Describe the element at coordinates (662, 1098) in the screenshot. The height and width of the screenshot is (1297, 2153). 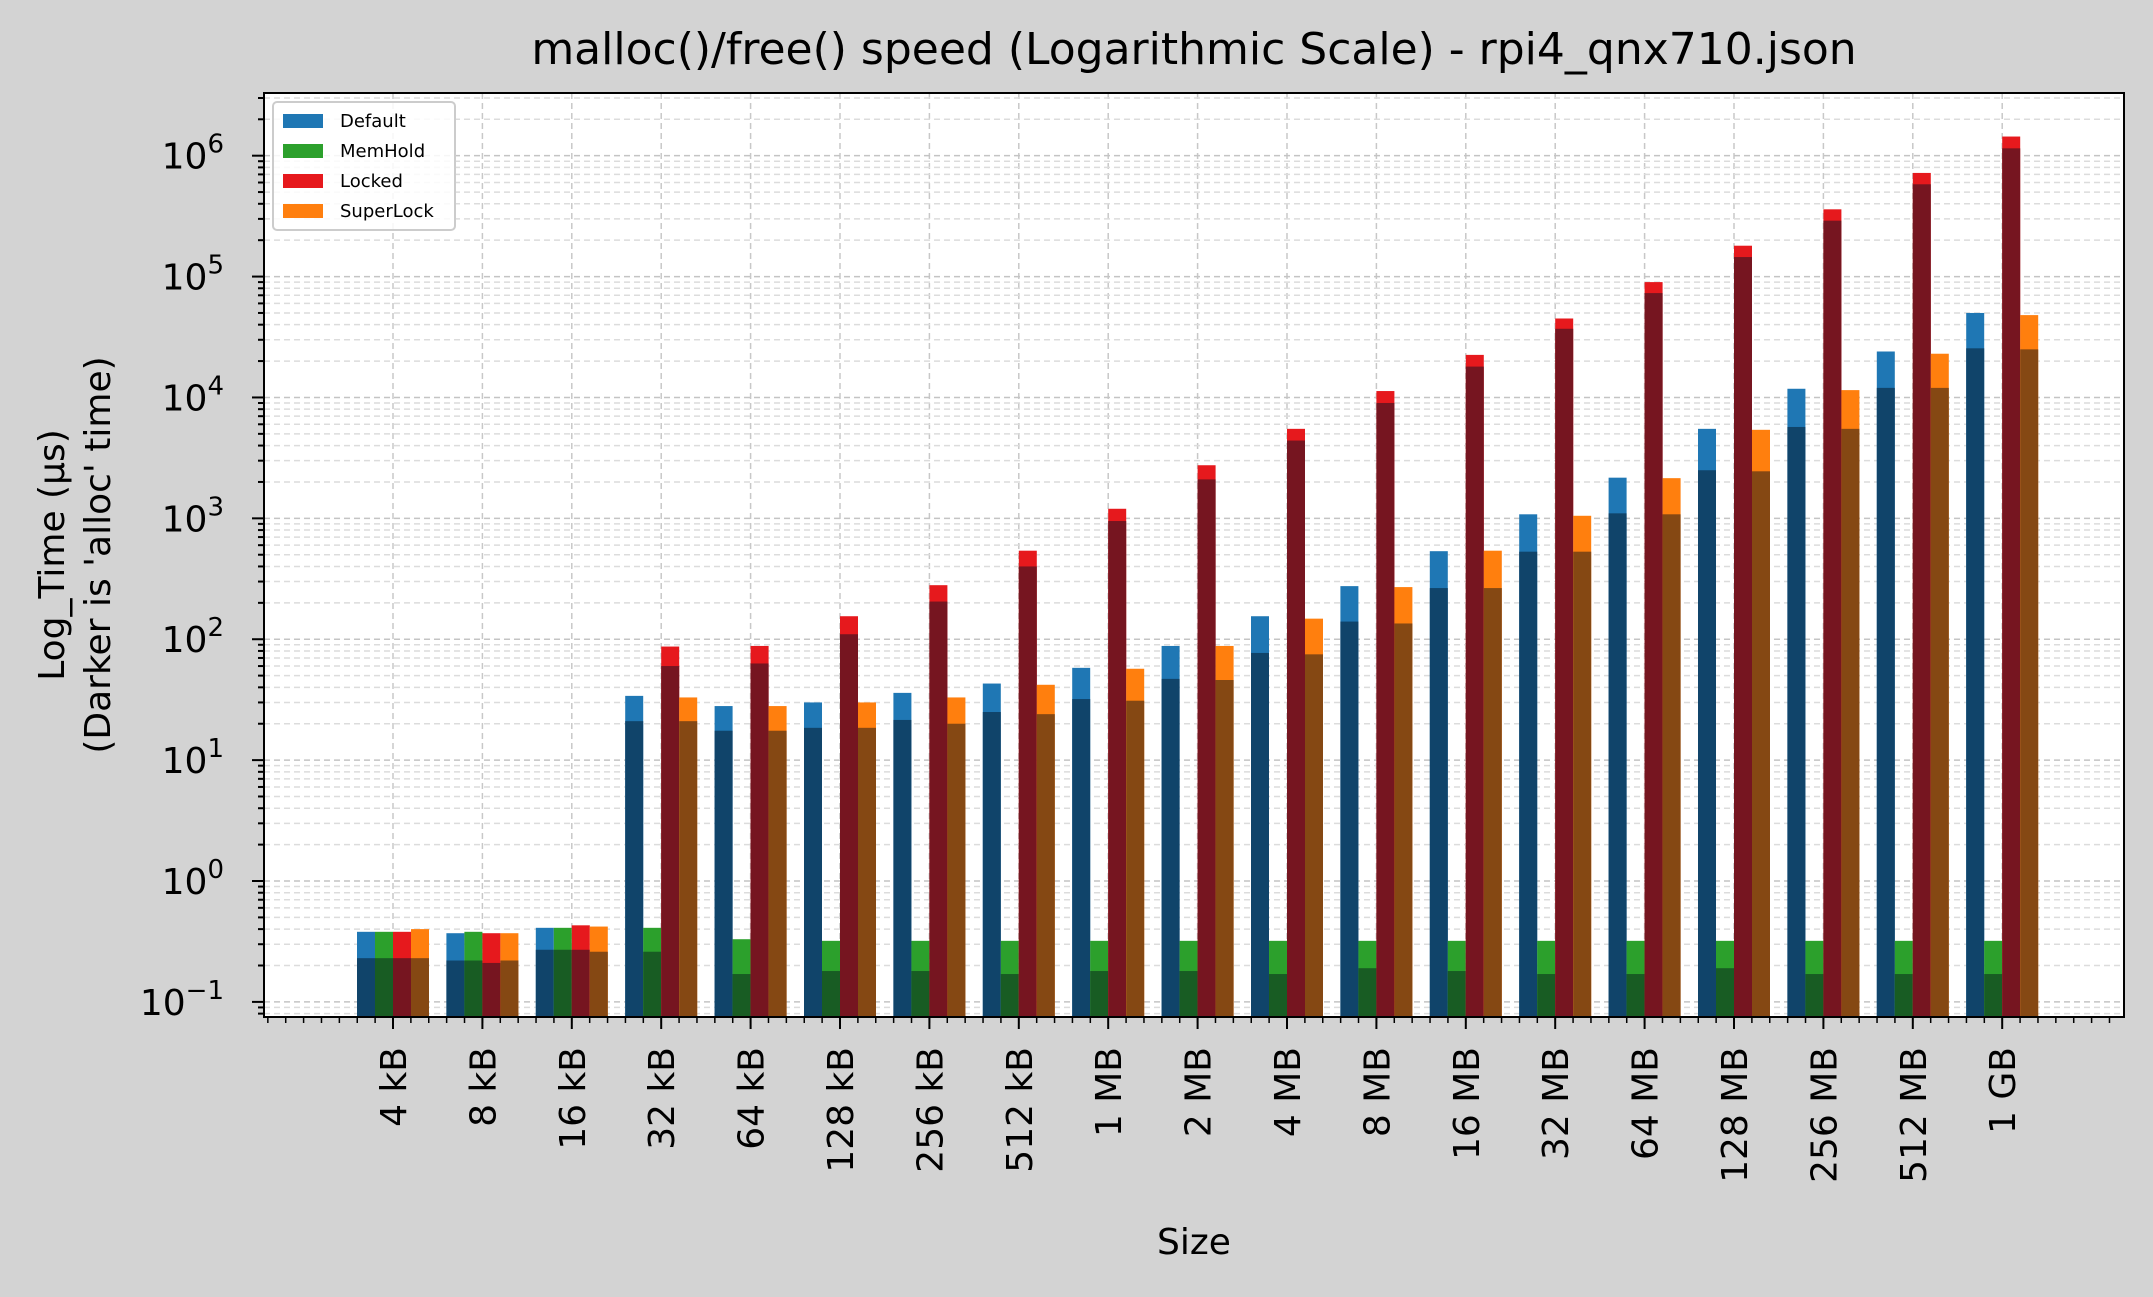
I see `x-tick-label: 32 kB` at that location.